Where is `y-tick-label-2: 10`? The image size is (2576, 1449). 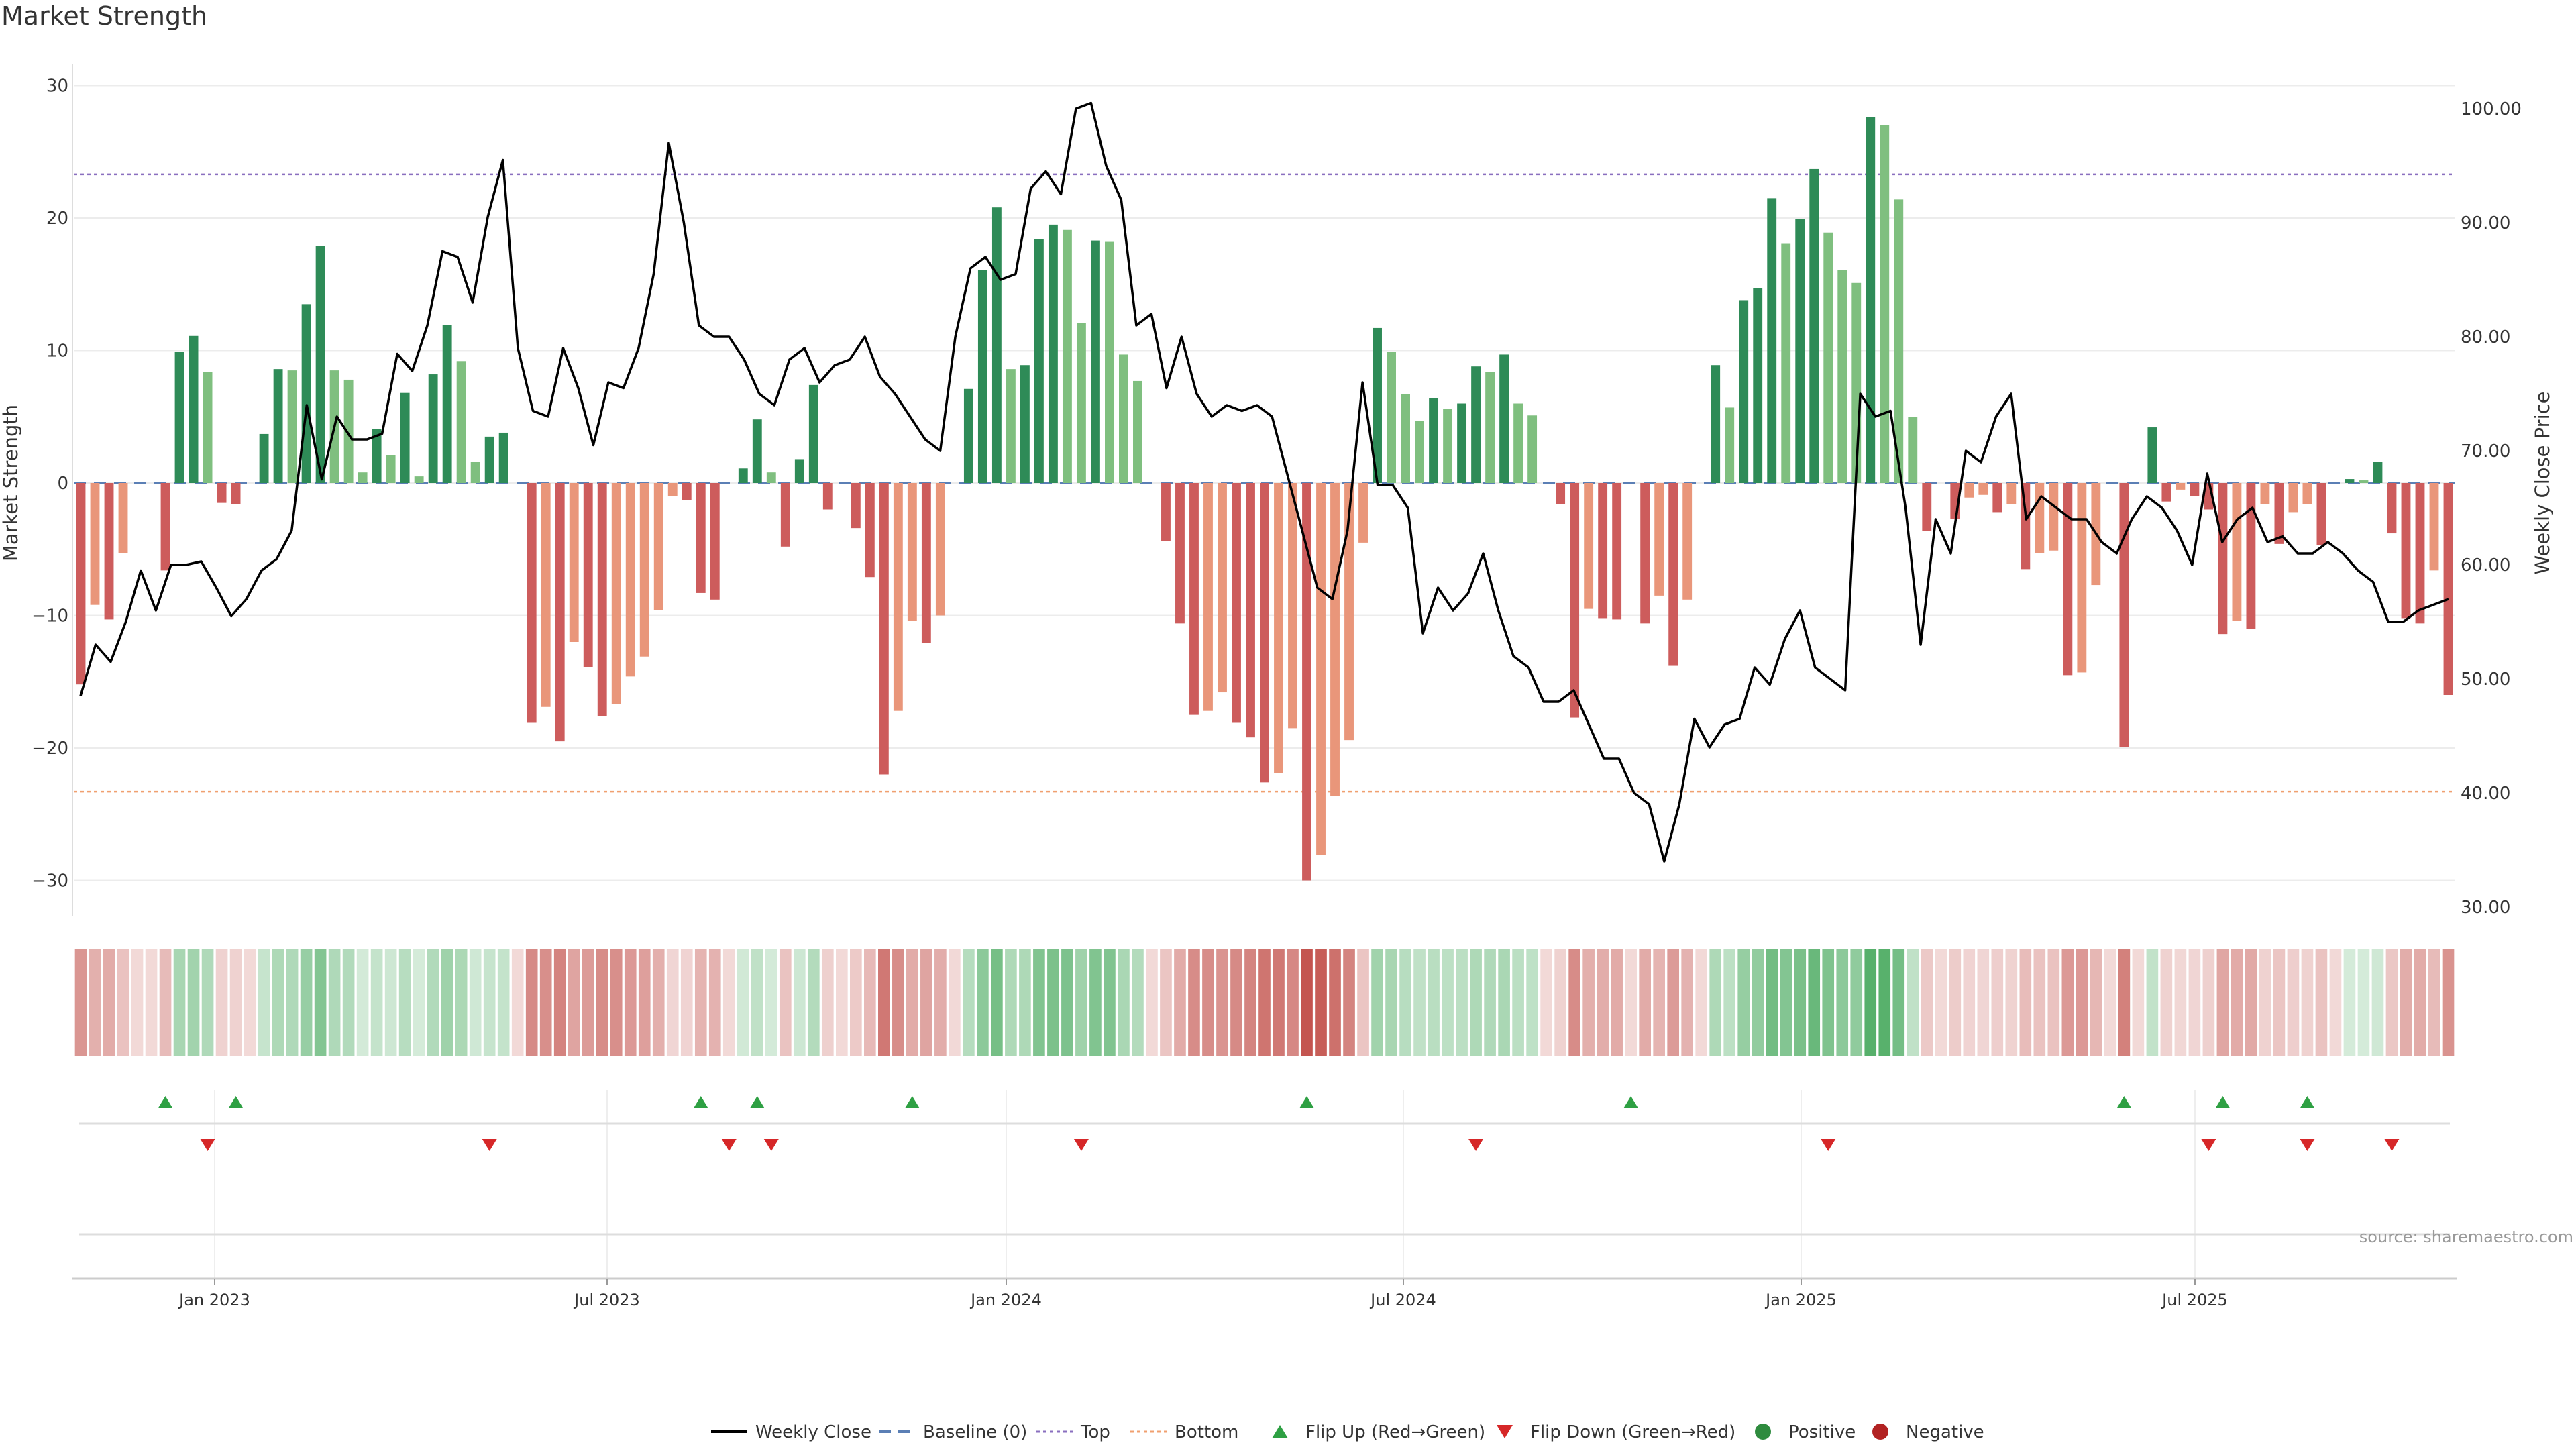 y-tick-label-2: 10 is located at coordinates (57, 351).